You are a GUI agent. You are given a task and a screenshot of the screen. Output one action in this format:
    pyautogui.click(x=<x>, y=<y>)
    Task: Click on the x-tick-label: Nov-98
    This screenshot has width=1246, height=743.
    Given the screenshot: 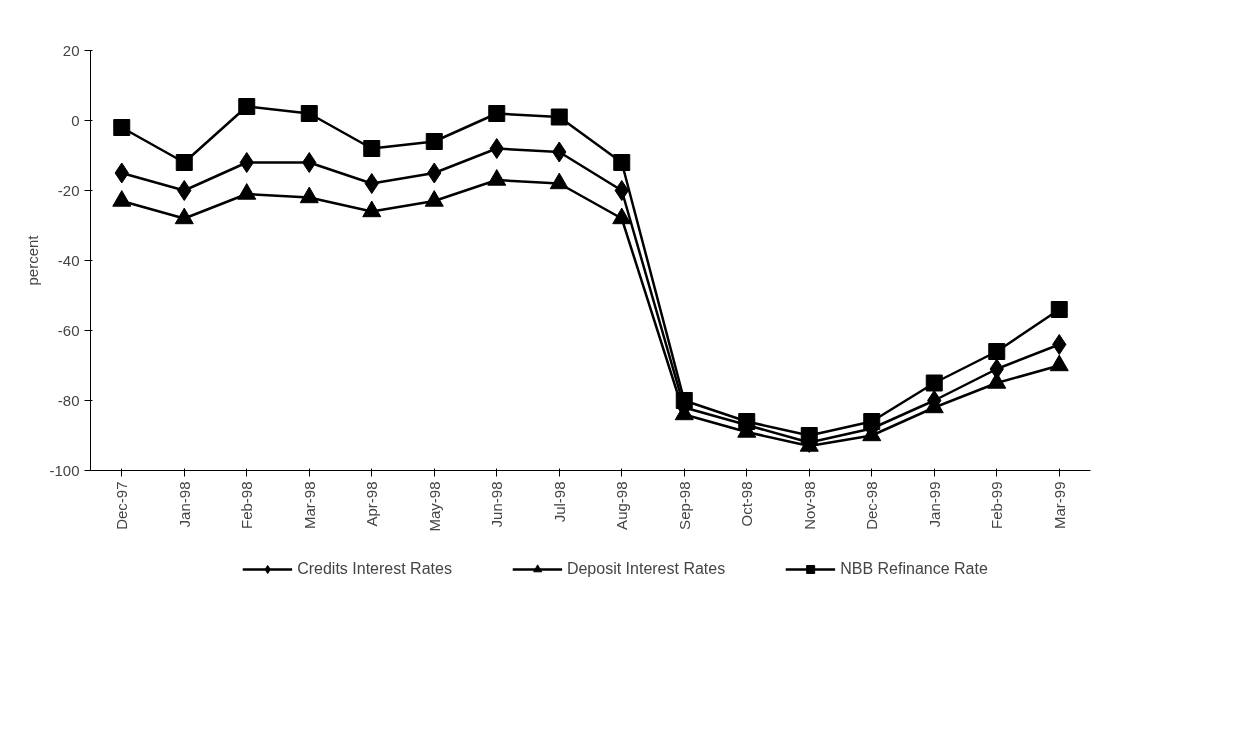 What is the action you would take?
    pyautogui.click(x=809, y=505)
    